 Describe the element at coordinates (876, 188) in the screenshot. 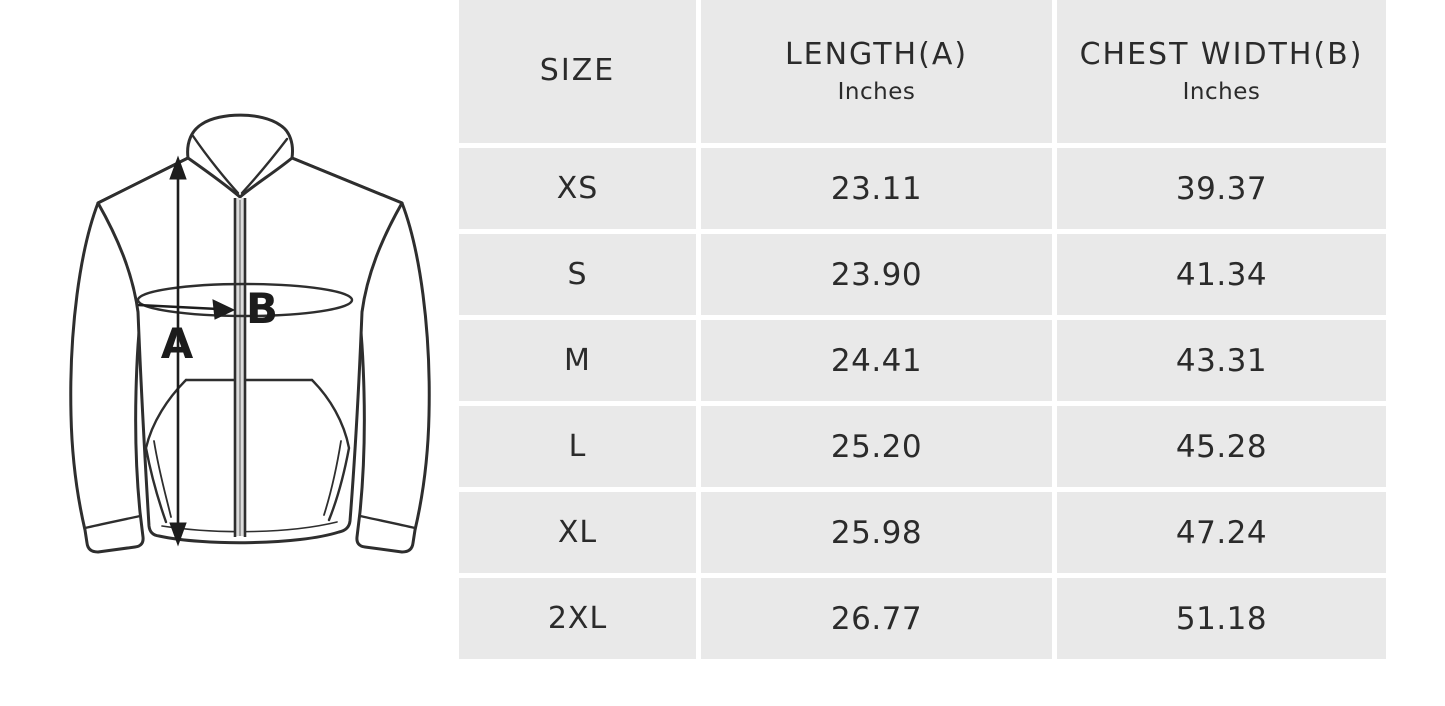

I see `length-value-xs: 23.11` at that location.